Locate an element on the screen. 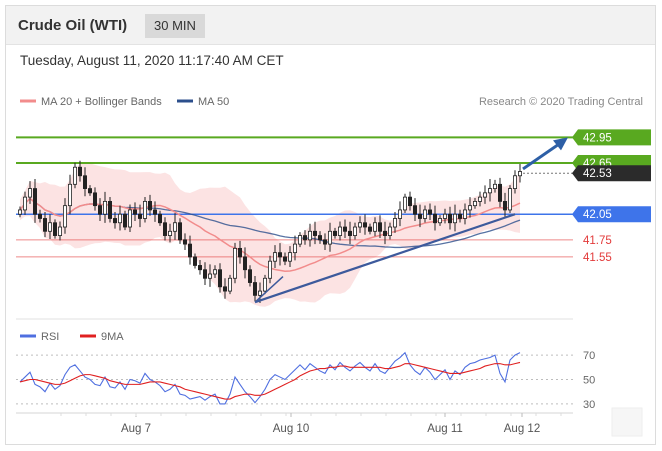 Image resolution: width=662 pixels, height=451 pixels. chart-header: Crude Oil (WTI) 30 MIN is located at coordinates (330, 25).